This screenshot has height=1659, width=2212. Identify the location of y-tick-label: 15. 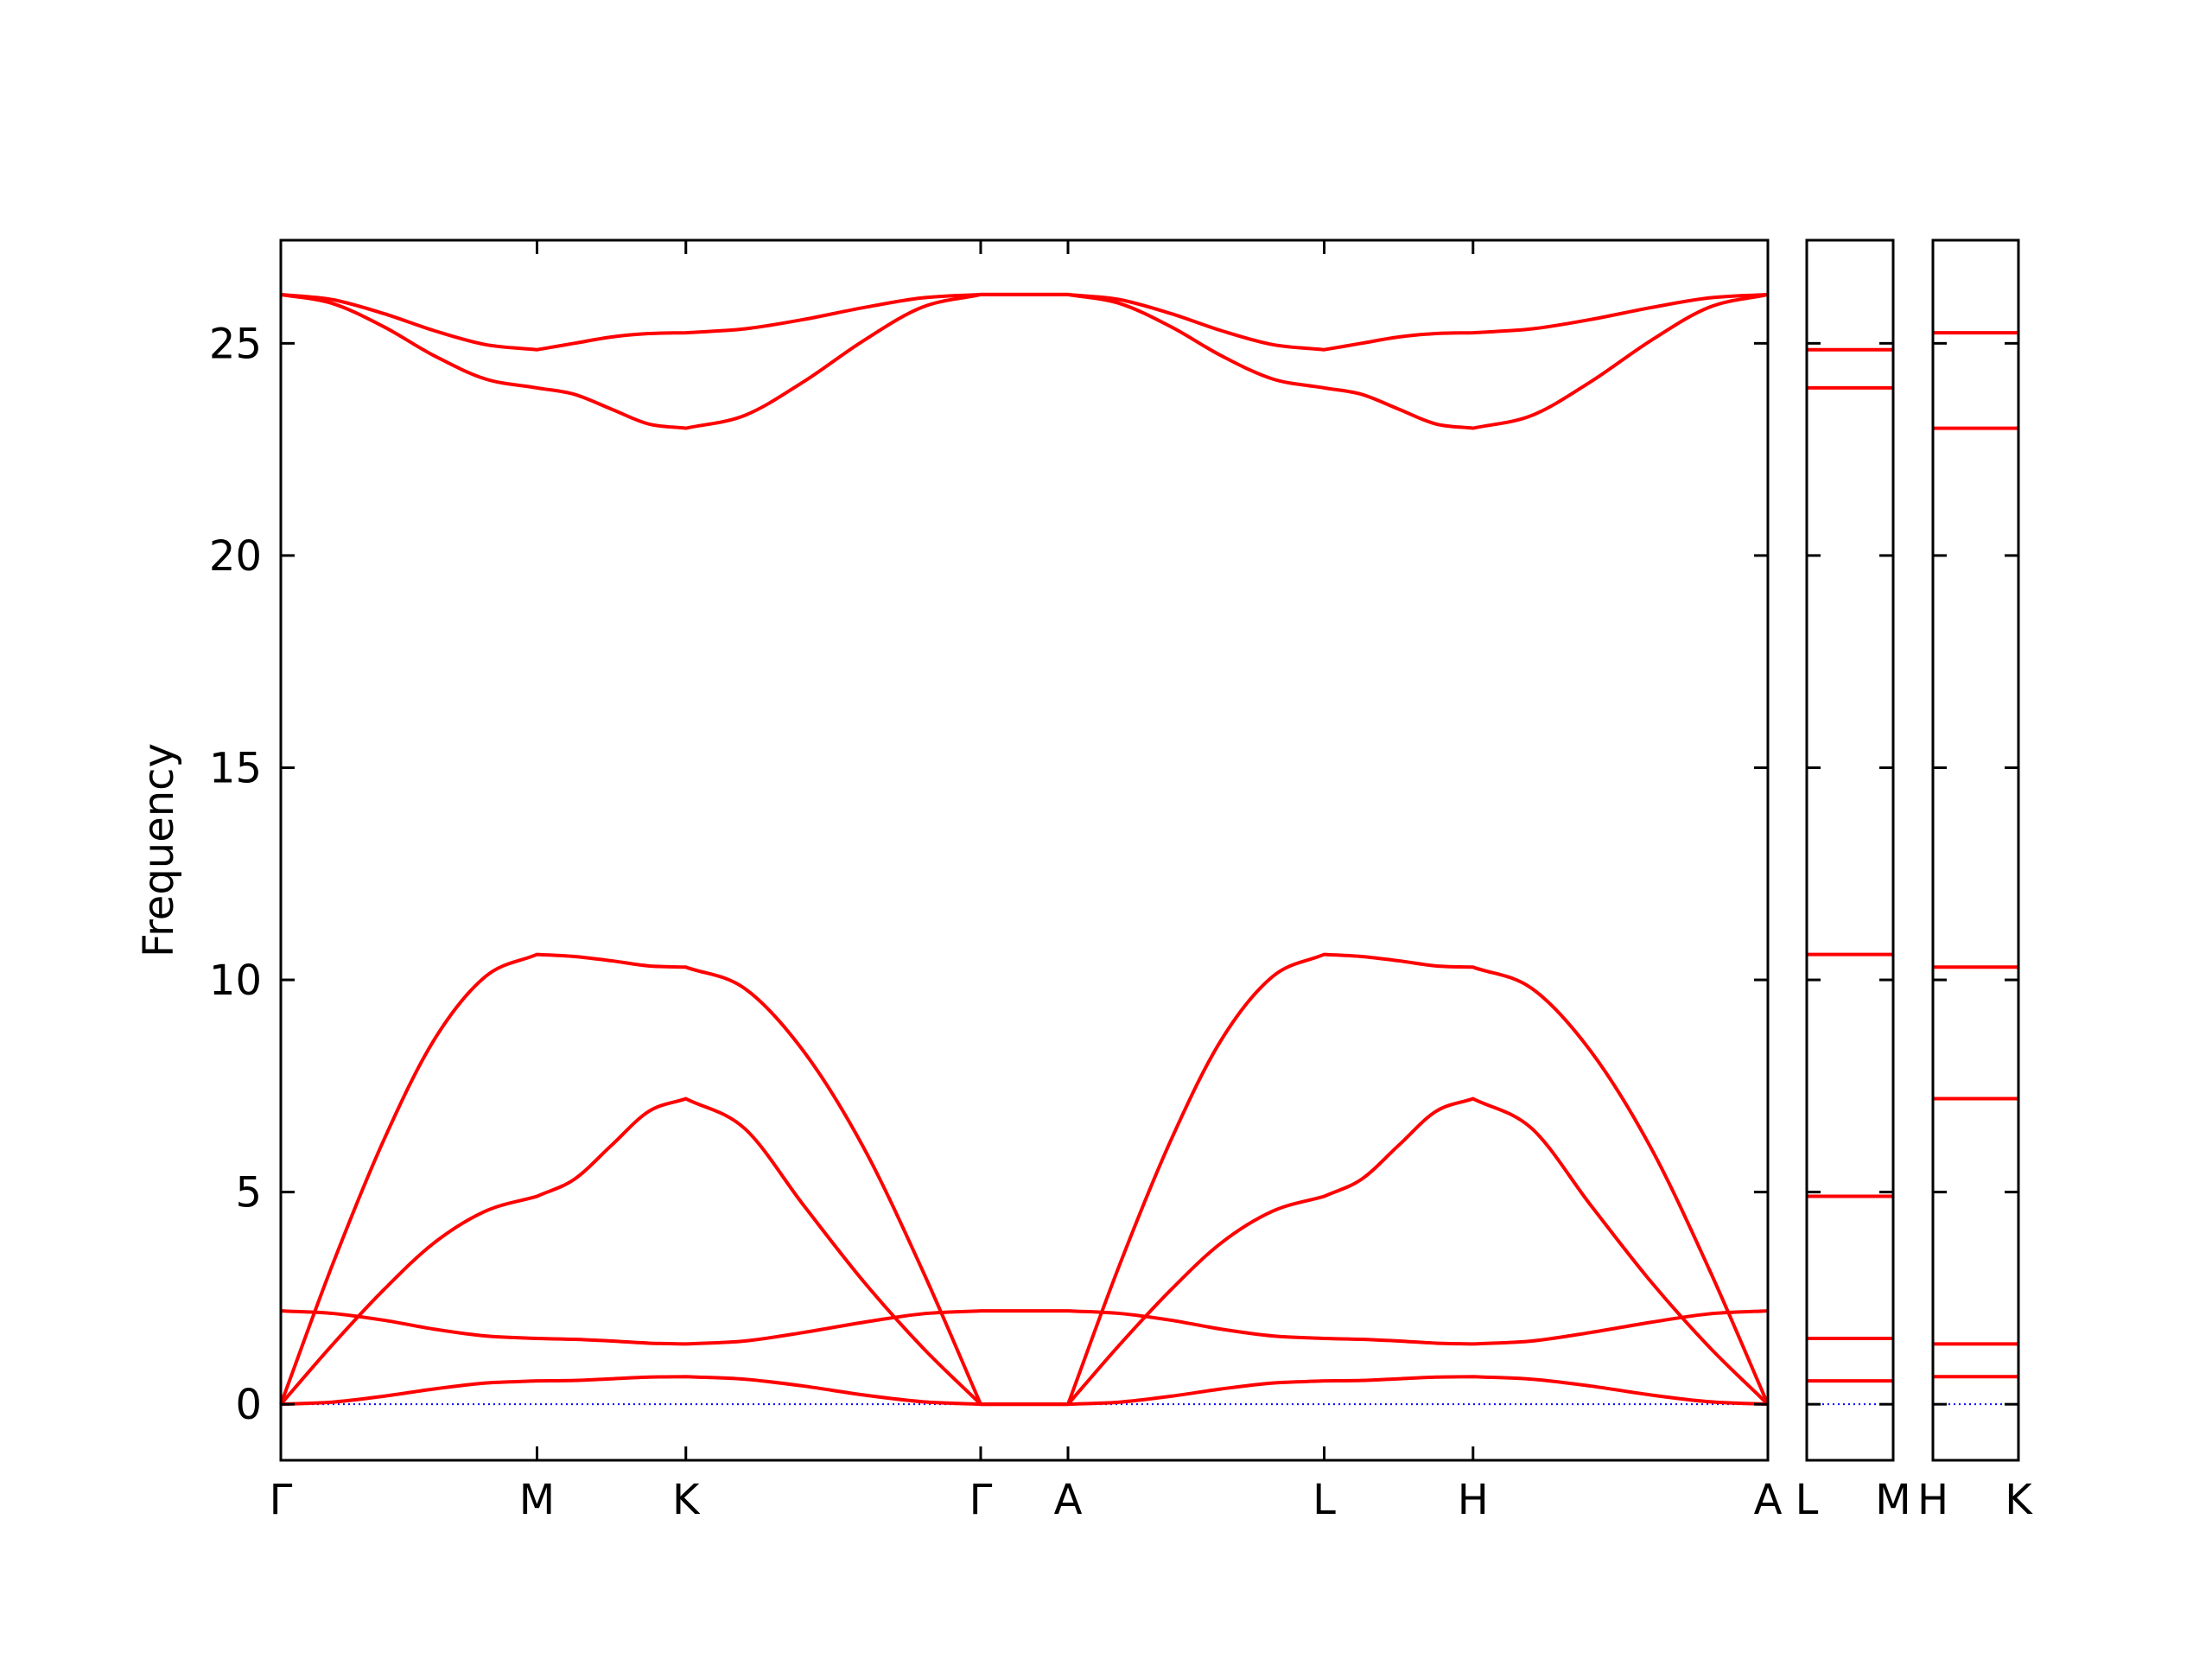
(235, 768).